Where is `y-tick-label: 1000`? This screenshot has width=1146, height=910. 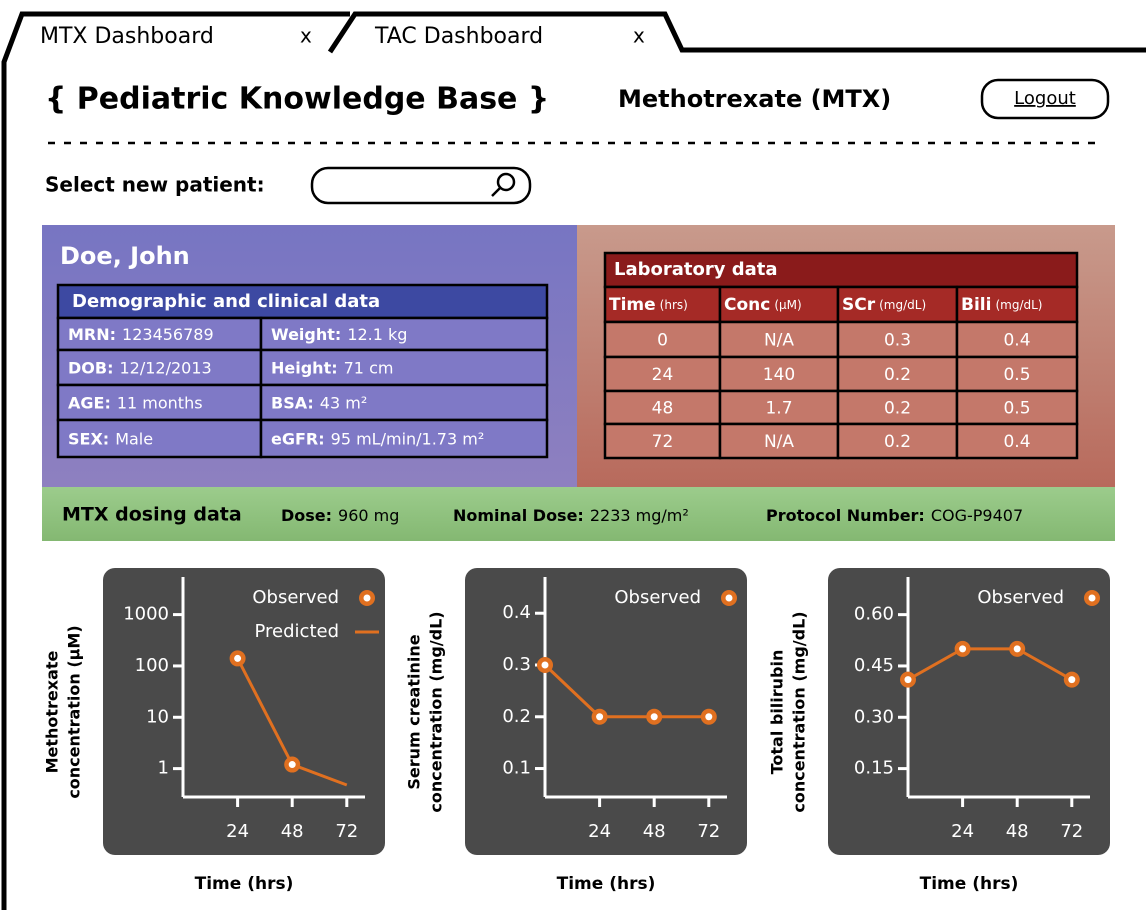
y-tick-label: 1000 is located at coordinates (146, 614).